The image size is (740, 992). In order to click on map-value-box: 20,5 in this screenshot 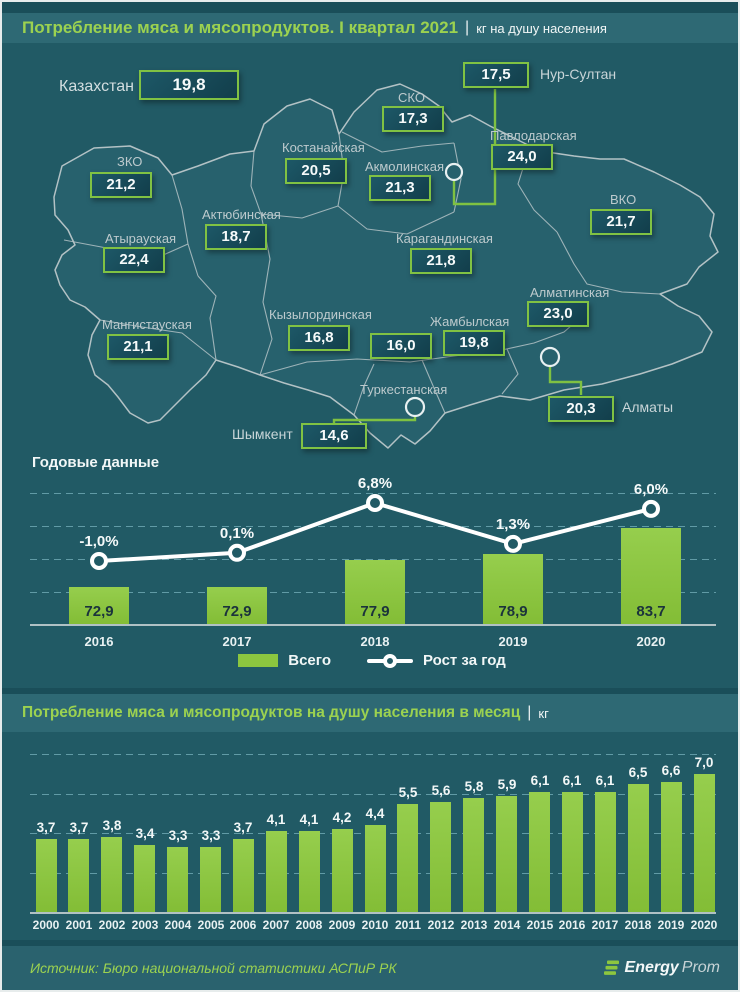, I will do `click(316, 171)`.